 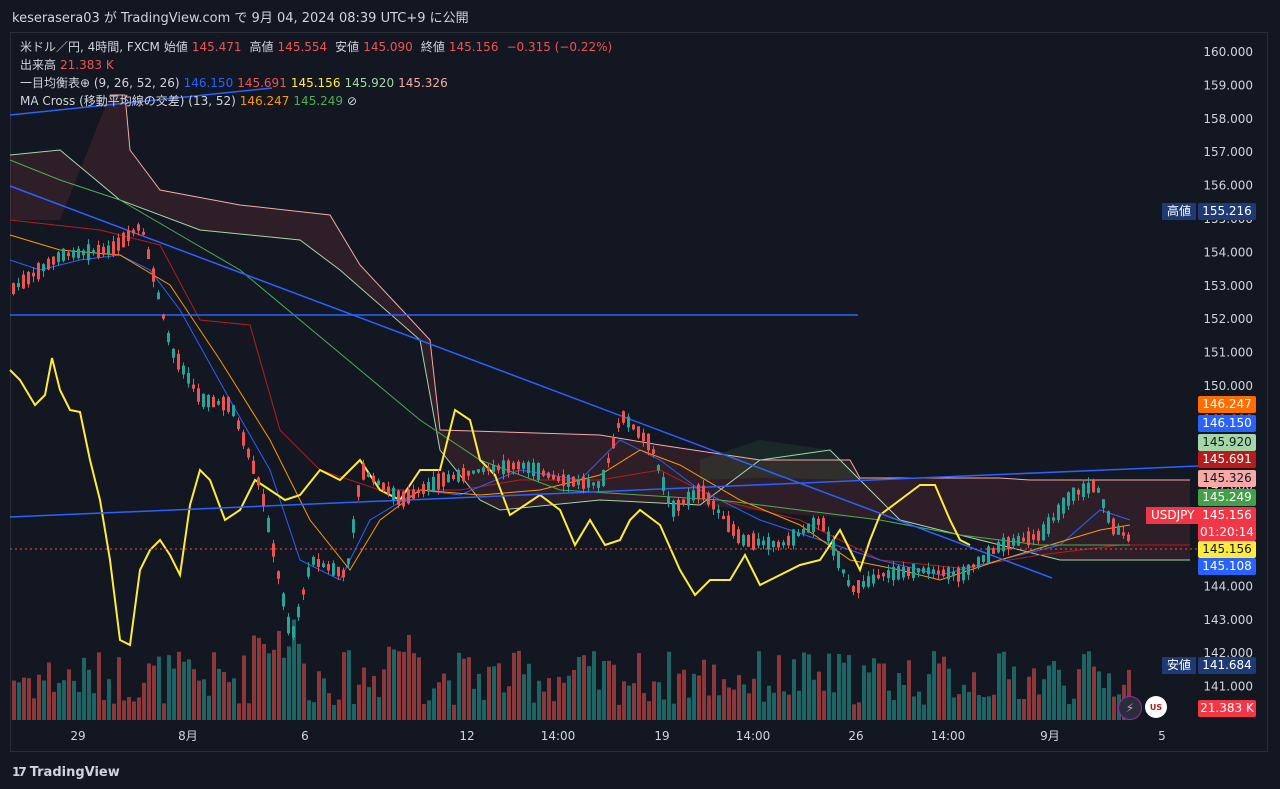 What do you see at coordinates (1228, 353) in the screenshot?
I see `price-axis-tick: 151.000` at bounding box center [1228, 353].